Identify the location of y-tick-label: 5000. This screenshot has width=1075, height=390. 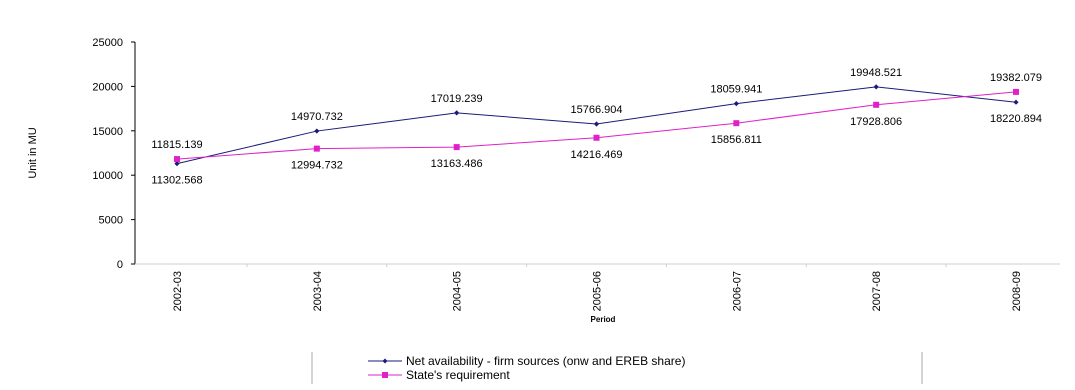
(111, 221).